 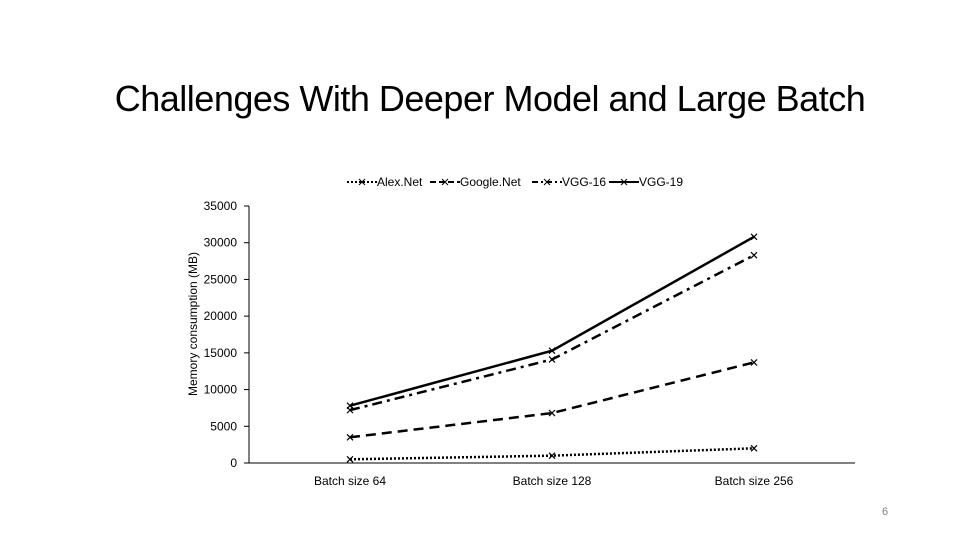 I want to click on legend-label: Alex.Net, so click(x=400, y=182).